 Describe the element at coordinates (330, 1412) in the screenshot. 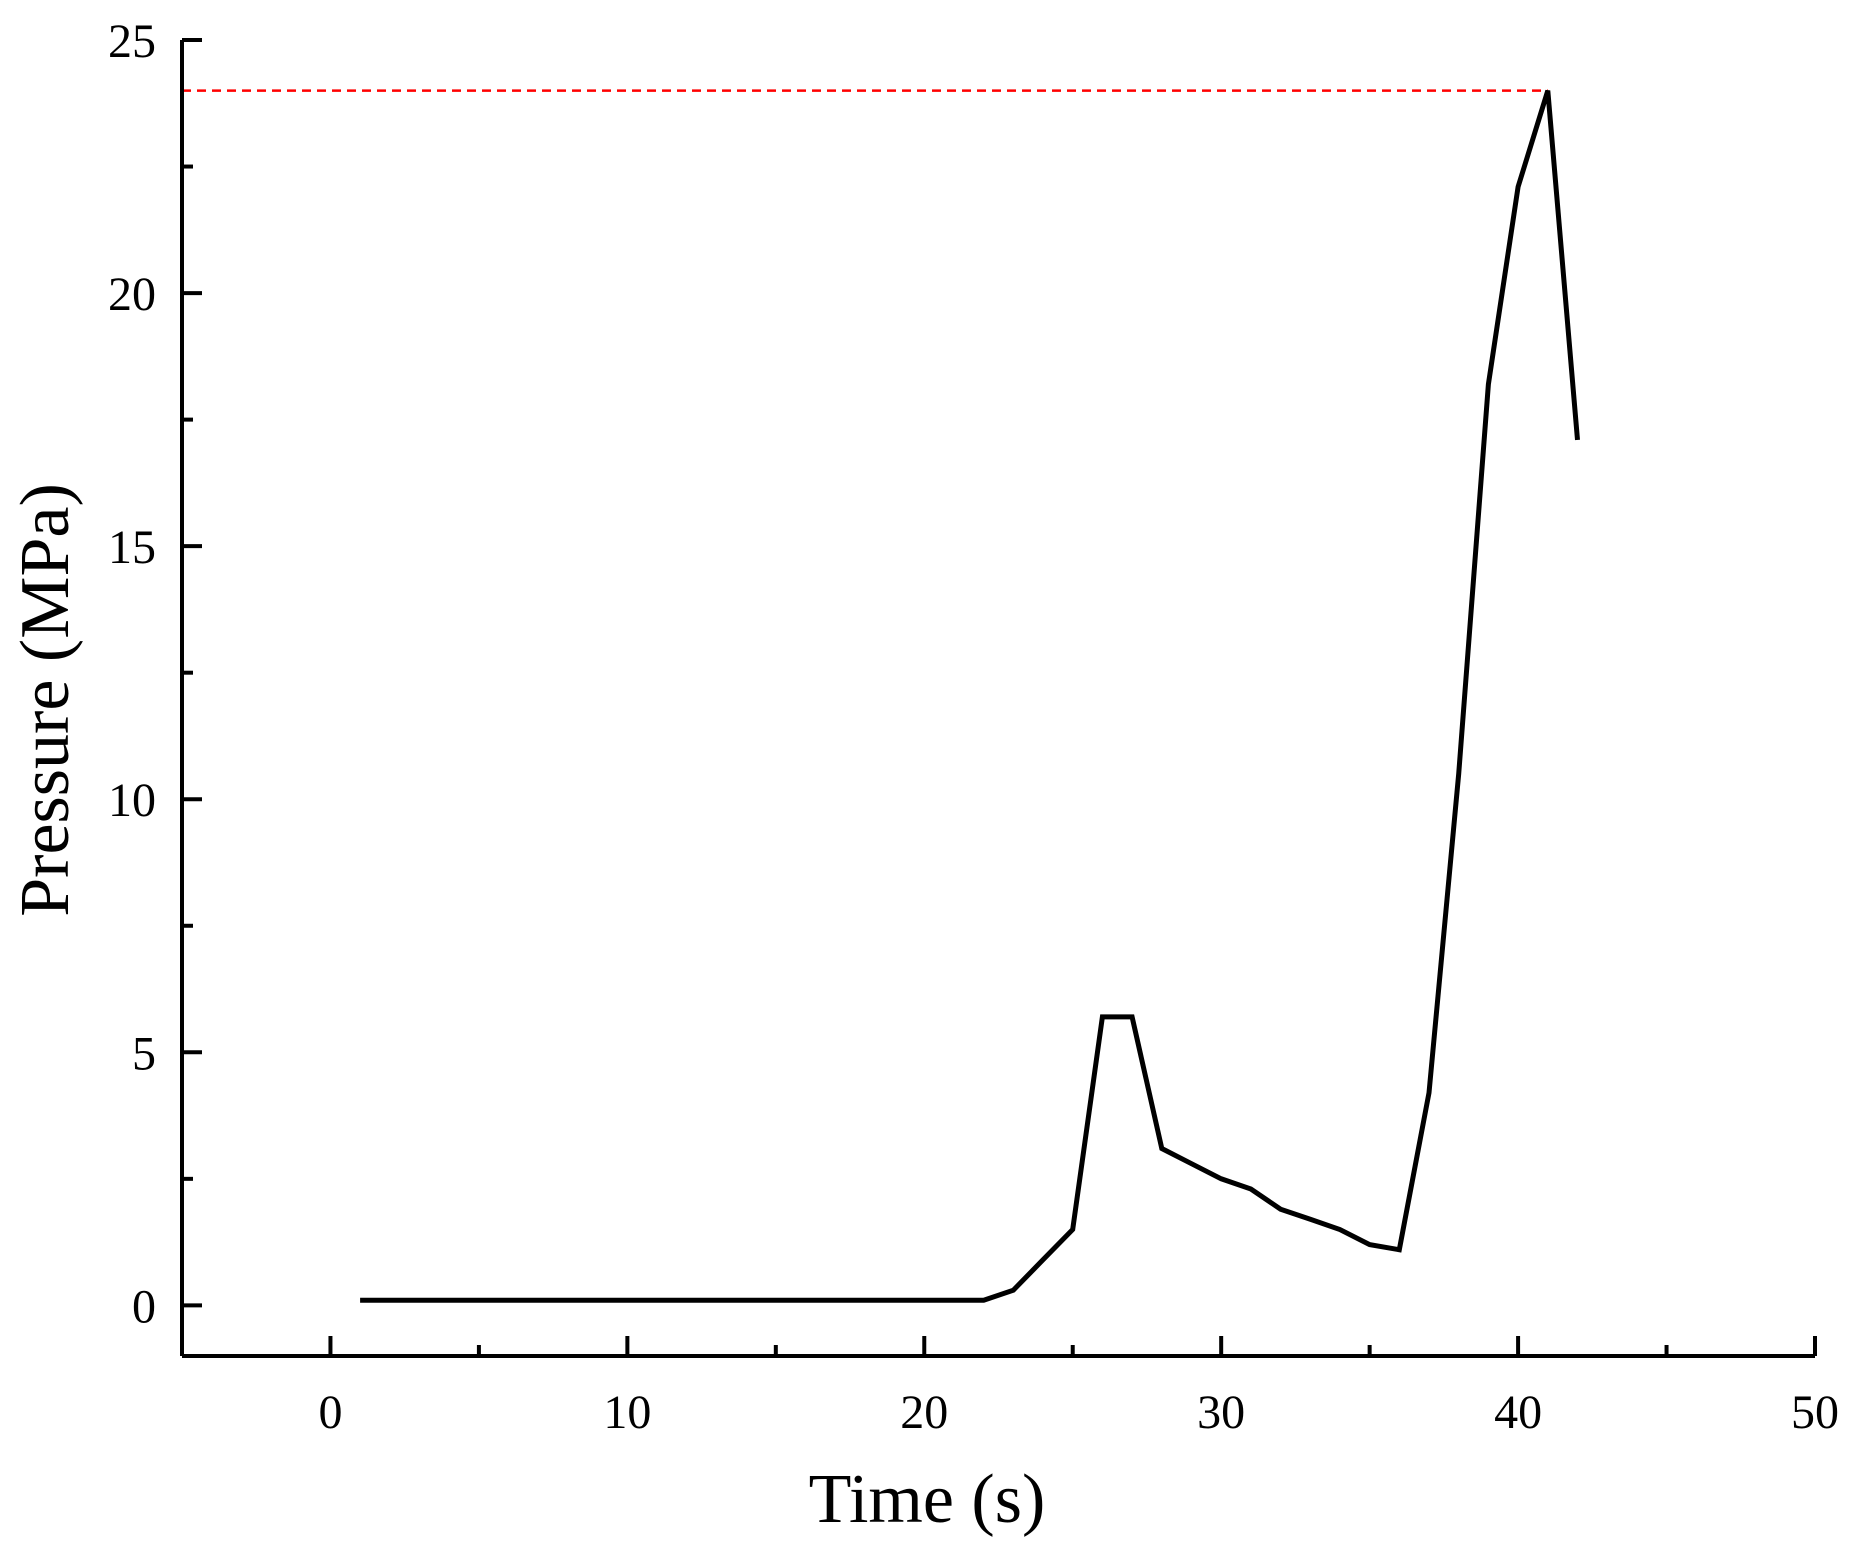

I see `x-tick-label: 0` at that location.